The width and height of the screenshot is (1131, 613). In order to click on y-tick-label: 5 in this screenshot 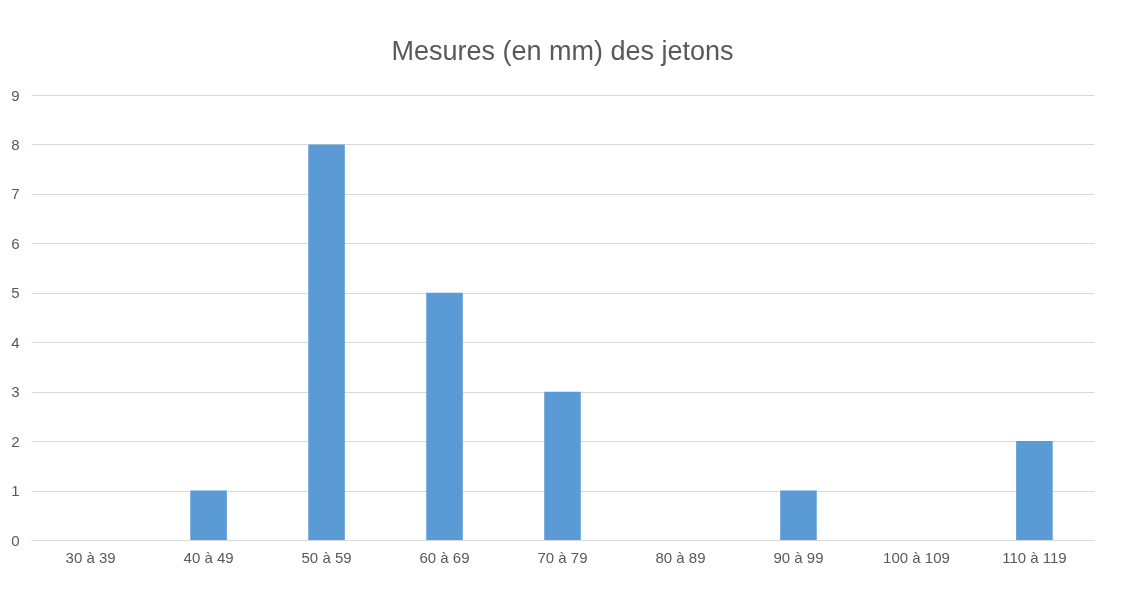, I will do `click(15, 293)`.